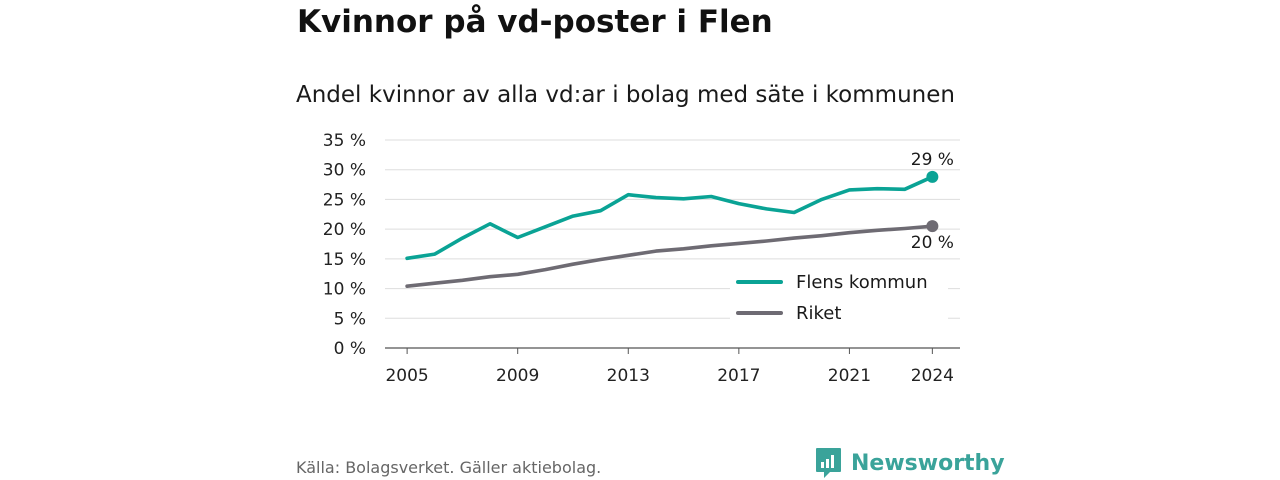  What do you see at coordinates (517, 376) in the screenshot?
I see `x-tick-label: 2009` at bounding box center [517, 376].